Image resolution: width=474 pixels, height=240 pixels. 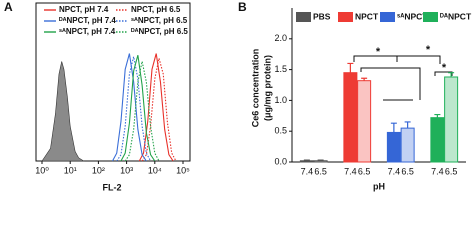 I want to click on x-tick-label: 10², so click(x=98, y=170).